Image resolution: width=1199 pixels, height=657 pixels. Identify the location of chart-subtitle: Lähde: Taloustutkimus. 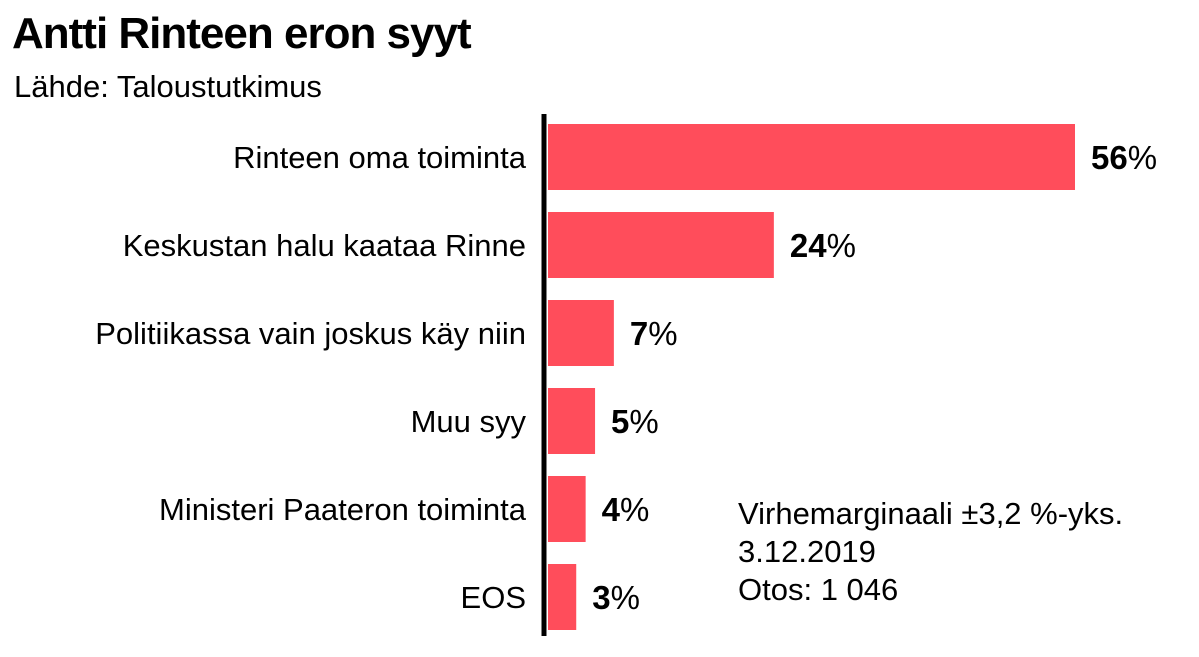
(168, 86).